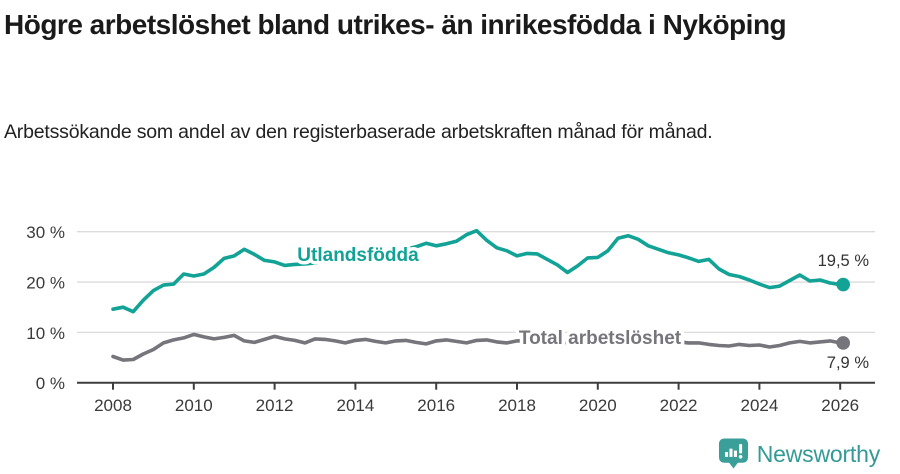 This screenshot has height=474, width=900. Describe the element at coordinates (355, 405) in the screenshot. I see `x-tick-label: 2014` at that location.